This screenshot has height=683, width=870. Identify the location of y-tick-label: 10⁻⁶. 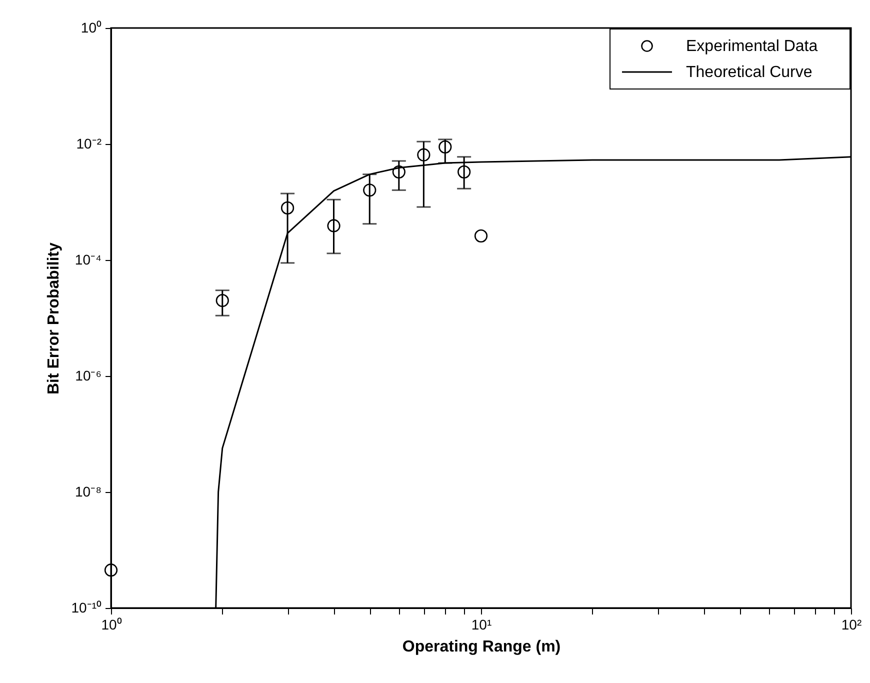
(88, 376).